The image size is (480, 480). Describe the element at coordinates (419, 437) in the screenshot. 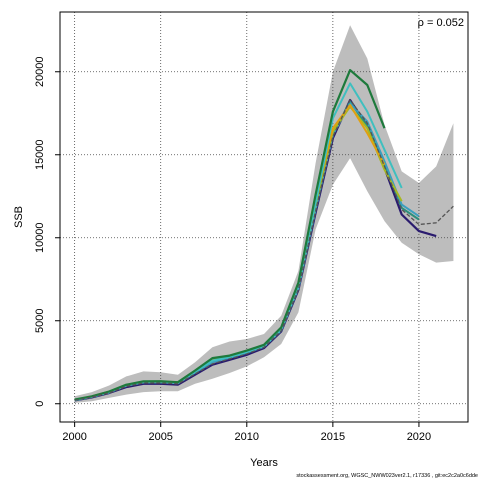

I see `x-tick-label: 2020` at that location.